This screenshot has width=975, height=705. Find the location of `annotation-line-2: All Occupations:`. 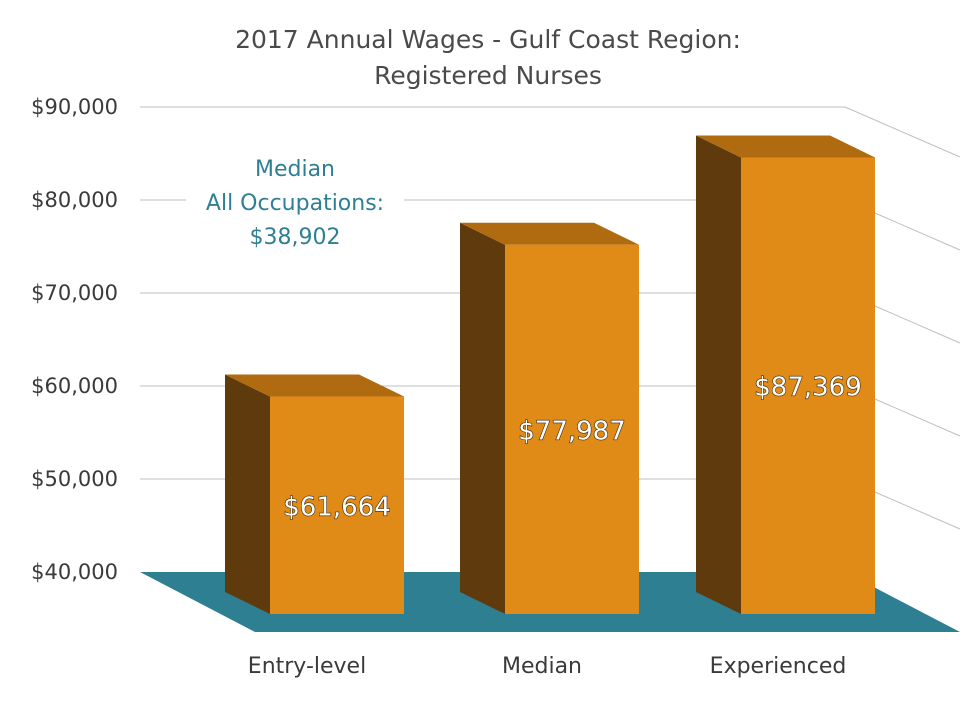

annotation-line-2: All Occupations: is located at coordinates (295, 203).